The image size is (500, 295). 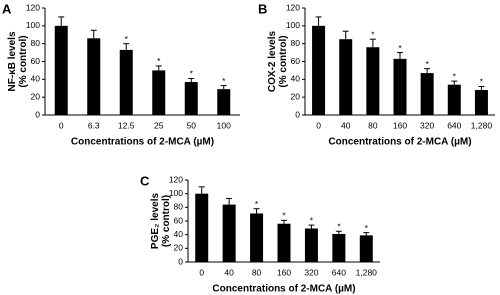 What do you see at coordinates (272, 61) in the screenshot?
I see `y-axis-title-line: COX-2 levels` at bounding box center [272, 61].